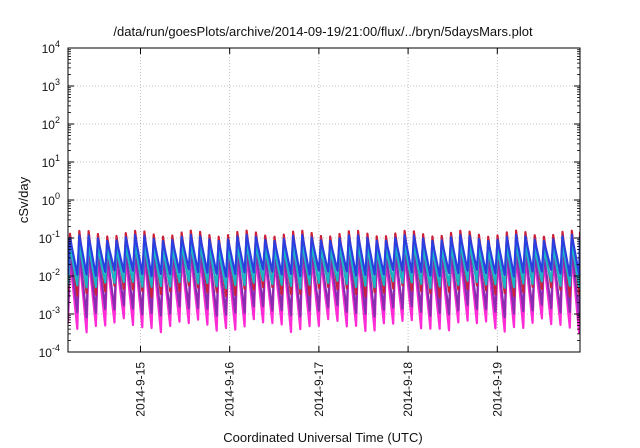  What do you see at coordinates (322, 437) in the screenshot?
I see `x-axis-label: Coordinated Universal Time (UTC)` at bounding box center [322, 437].